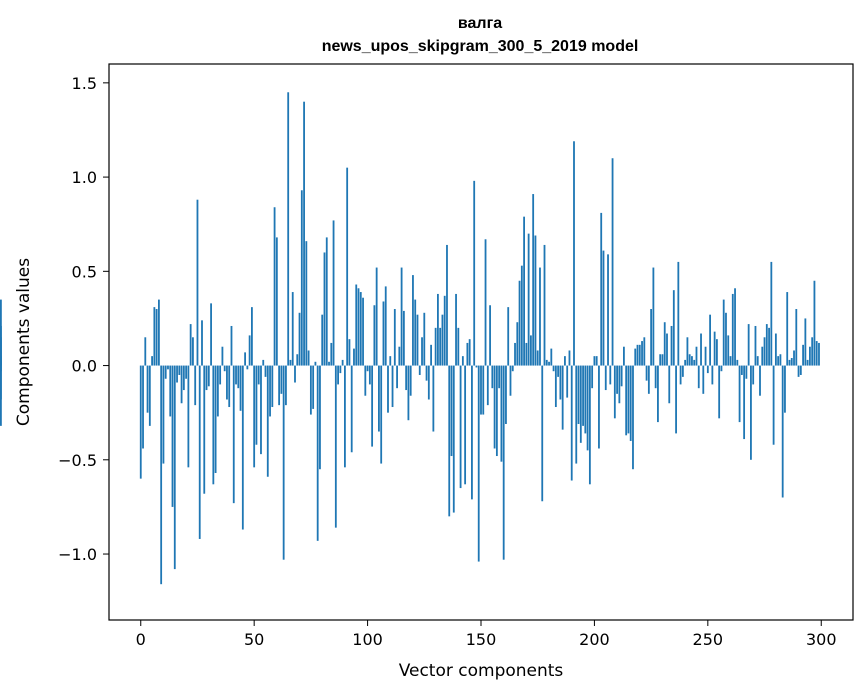 The width and height of the screenshot is (867, 696). Describe the element at coordinates (486, 634) in the screenshot. I see `x-axis: 0 50 100 150 200 250 300` at that location.